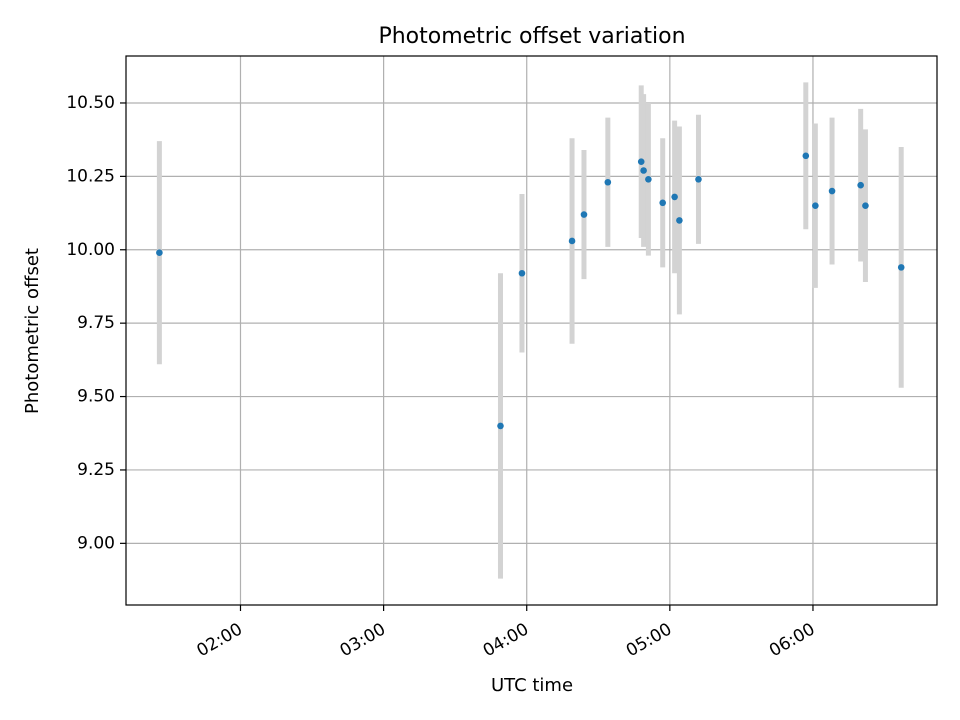 The image size is (960, 720). I want to click on y-tick-label: 9.75, so click(96, 323).